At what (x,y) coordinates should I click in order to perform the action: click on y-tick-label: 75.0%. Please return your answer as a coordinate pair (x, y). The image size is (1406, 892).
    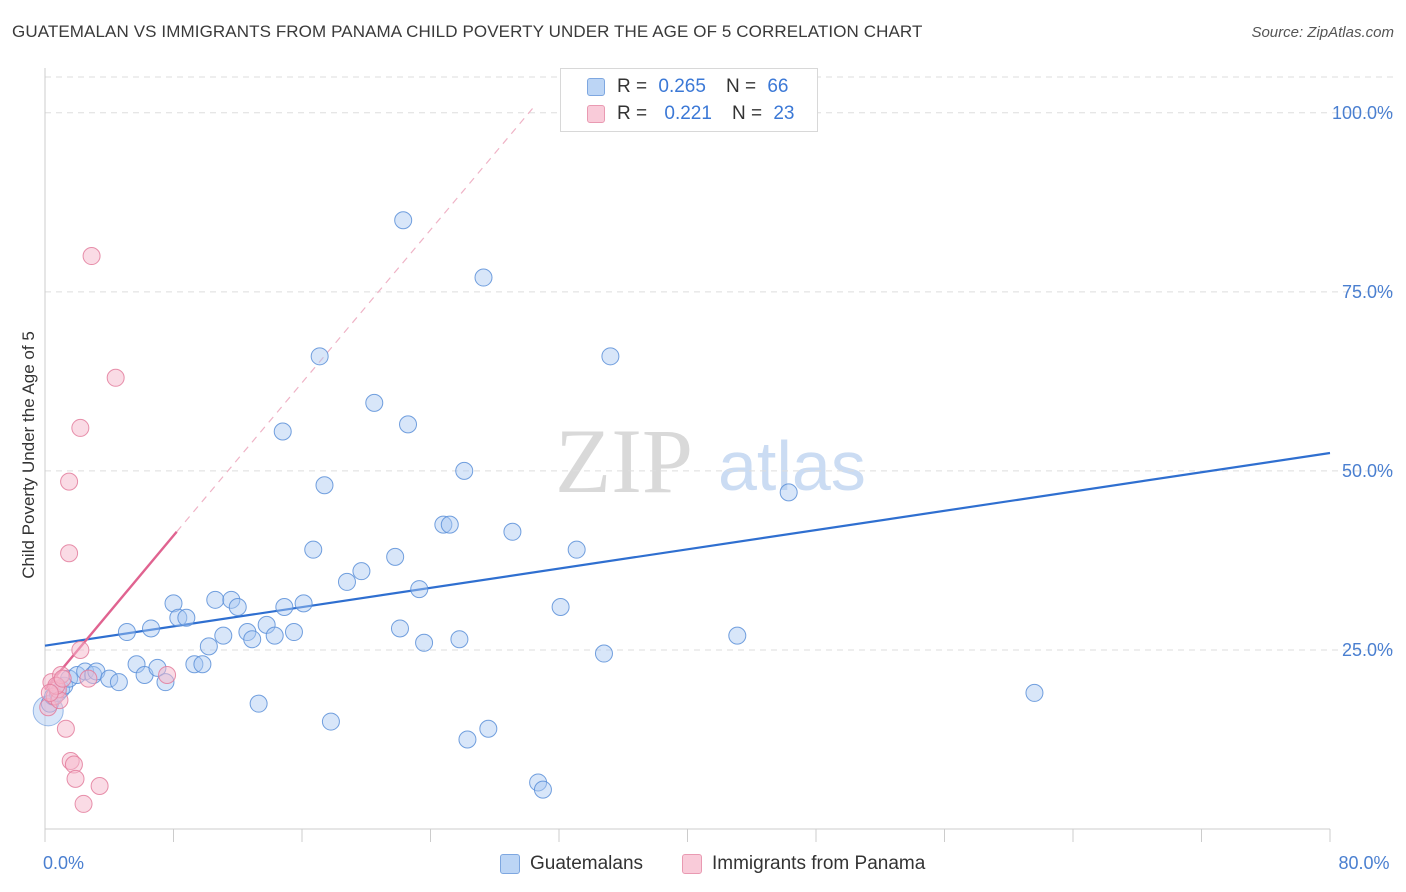
    Looking at the image, I should click on (1367, 292).